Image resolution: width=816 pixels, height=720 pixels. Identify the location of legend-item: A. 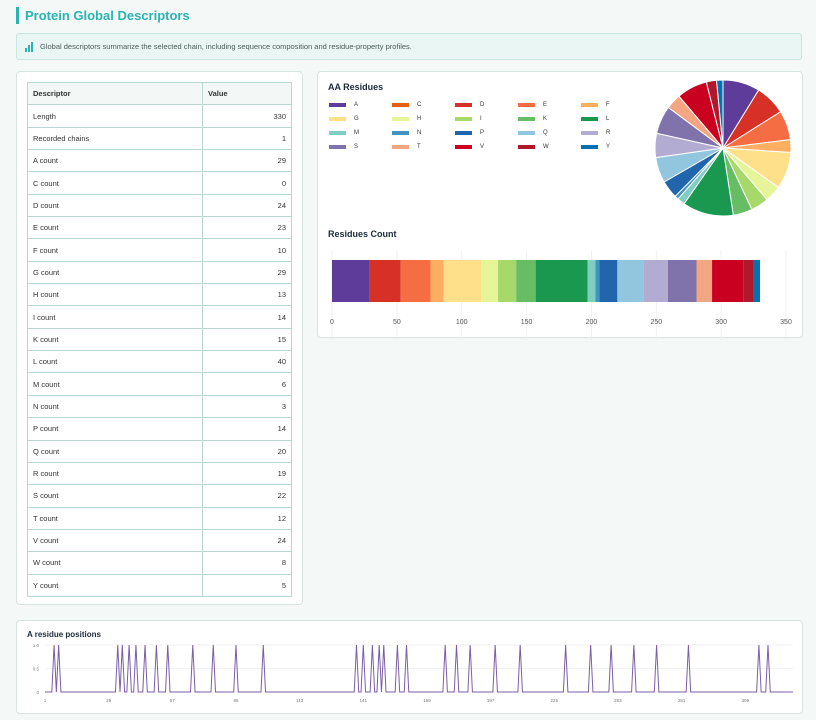
(343, 105).